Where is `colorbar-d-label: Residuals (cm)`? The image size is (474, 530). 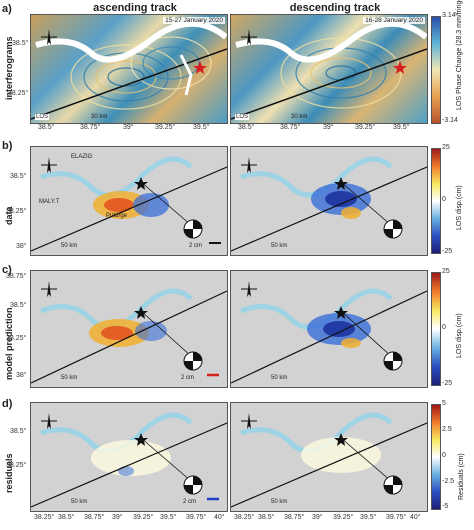
colorbar-d-label: Residuals (cm) is located at coordinates (461, 476).